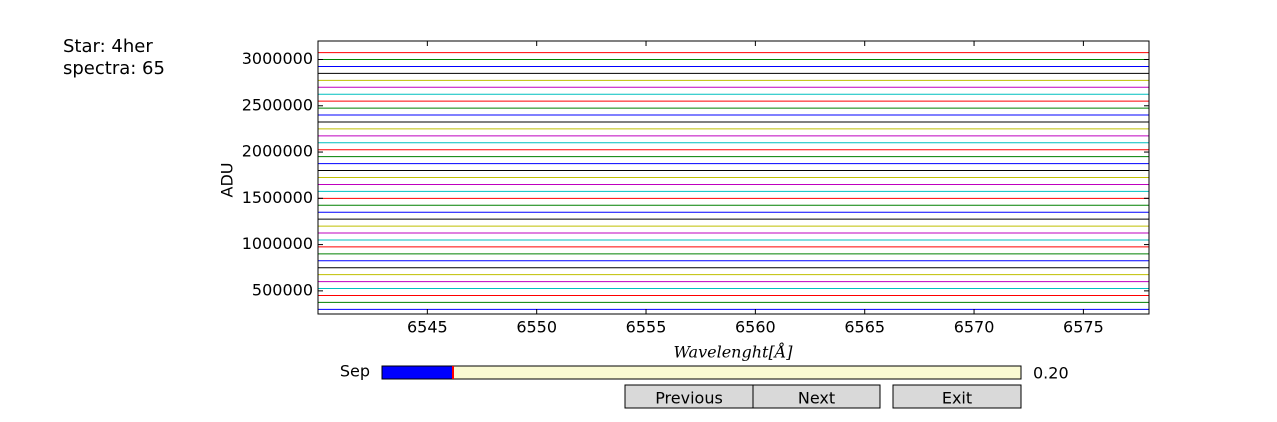  What do you see at coordinates (277, 197) in the screenshot?
I see `y-tick-label: 1500000` at bounding box center [277, 197].